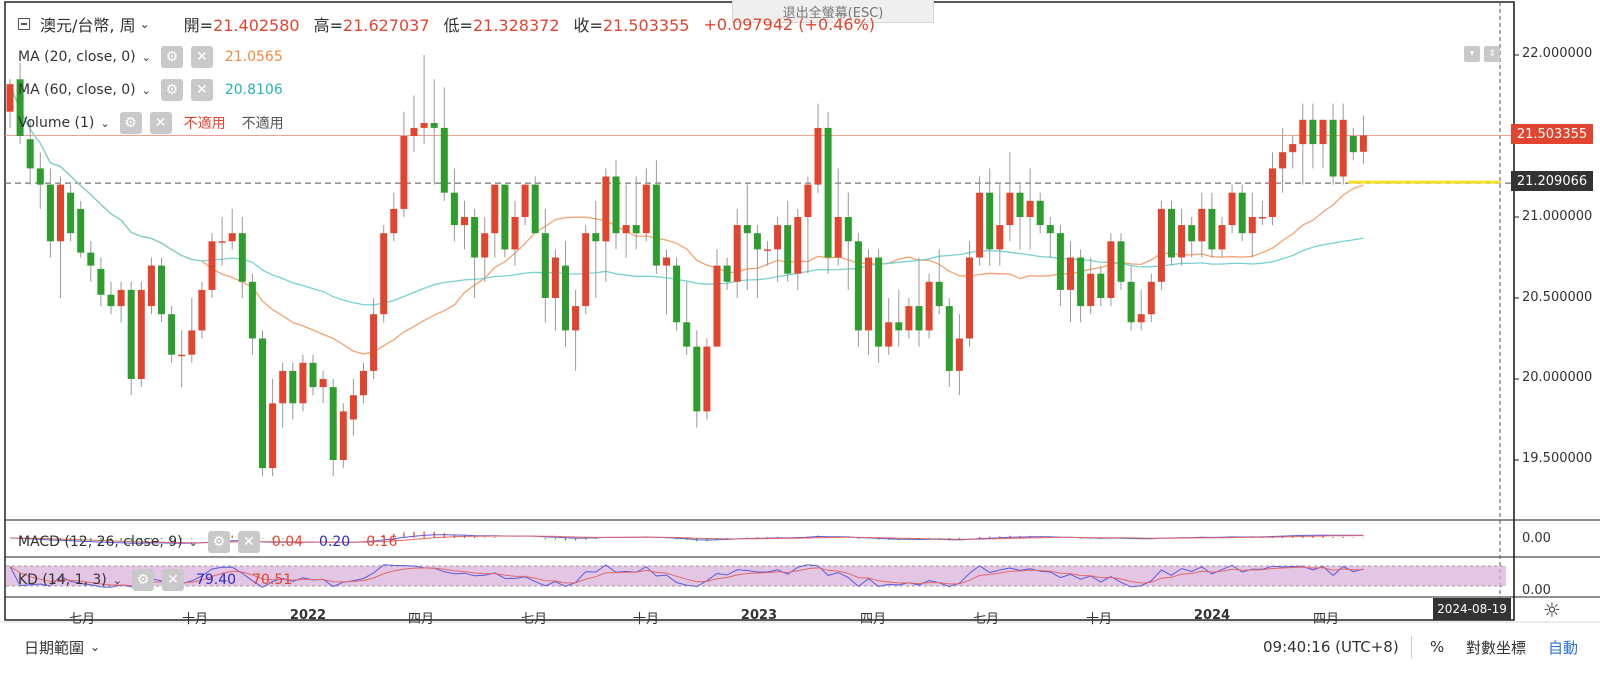 The width and height of the screenshot is (1600, 674). I want to click on settings-sun-icon: ☼, so click(1552, 610).